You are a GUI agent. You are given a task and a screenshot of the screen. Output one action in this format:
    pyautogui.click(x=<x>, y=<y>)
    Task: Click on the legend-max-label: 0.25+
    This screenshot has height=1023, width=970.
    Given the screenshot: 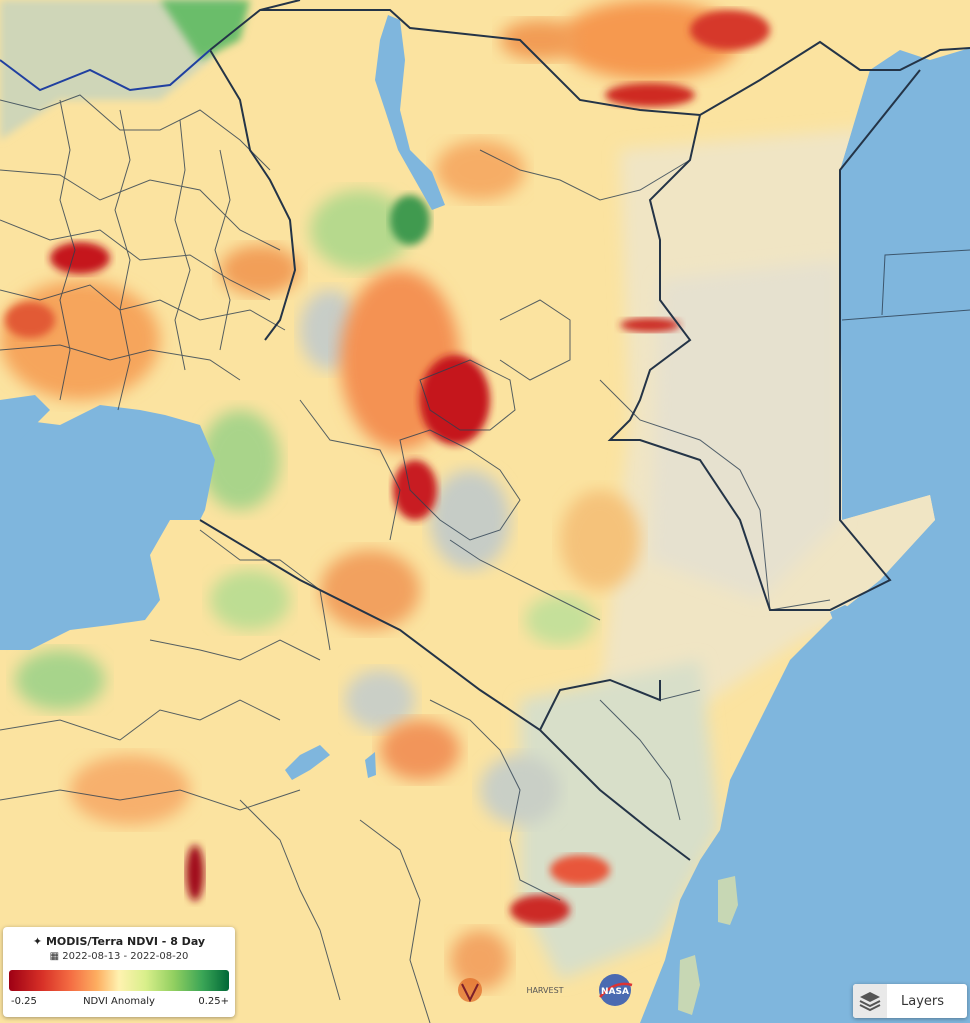 What is the action you would take?
    pyautogui.click(x=213, y=1001)
    